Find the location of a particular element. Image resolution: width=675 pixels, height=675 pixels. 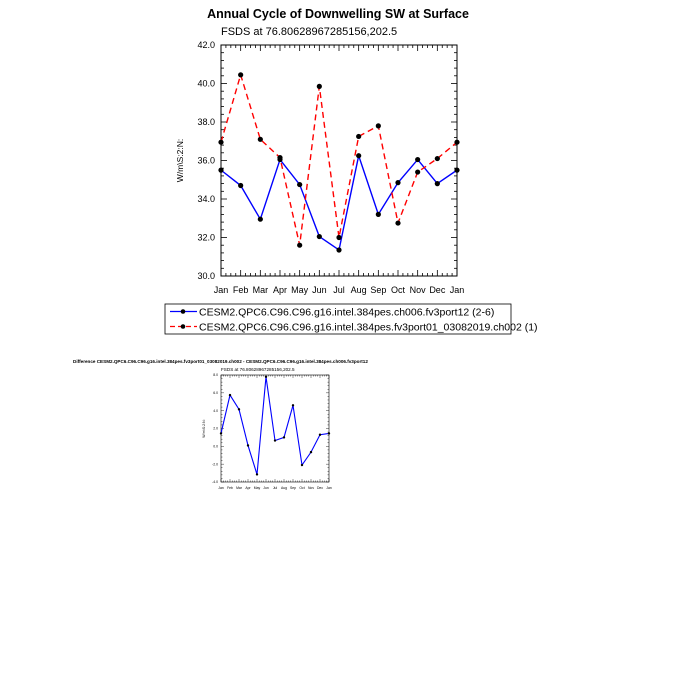

y-tick-label: 34.0 is located at coordinates (206, 199).